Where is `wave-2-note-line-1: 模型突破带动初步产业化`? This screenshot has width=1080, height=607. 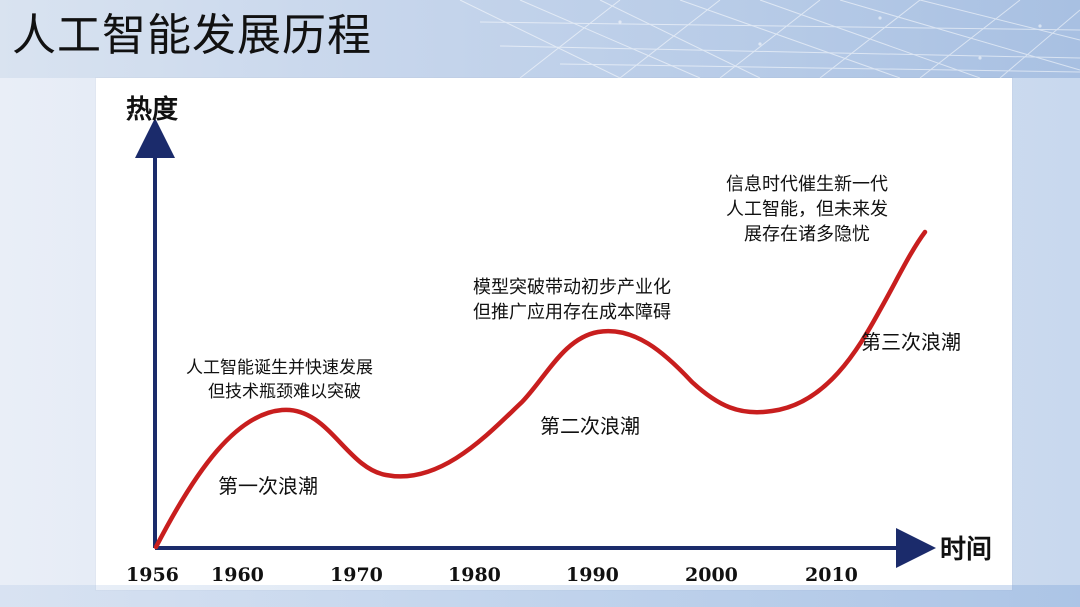 wave-2-note-line-1: 模型突破带动初步产业化 is located at coordinates (572, 287).